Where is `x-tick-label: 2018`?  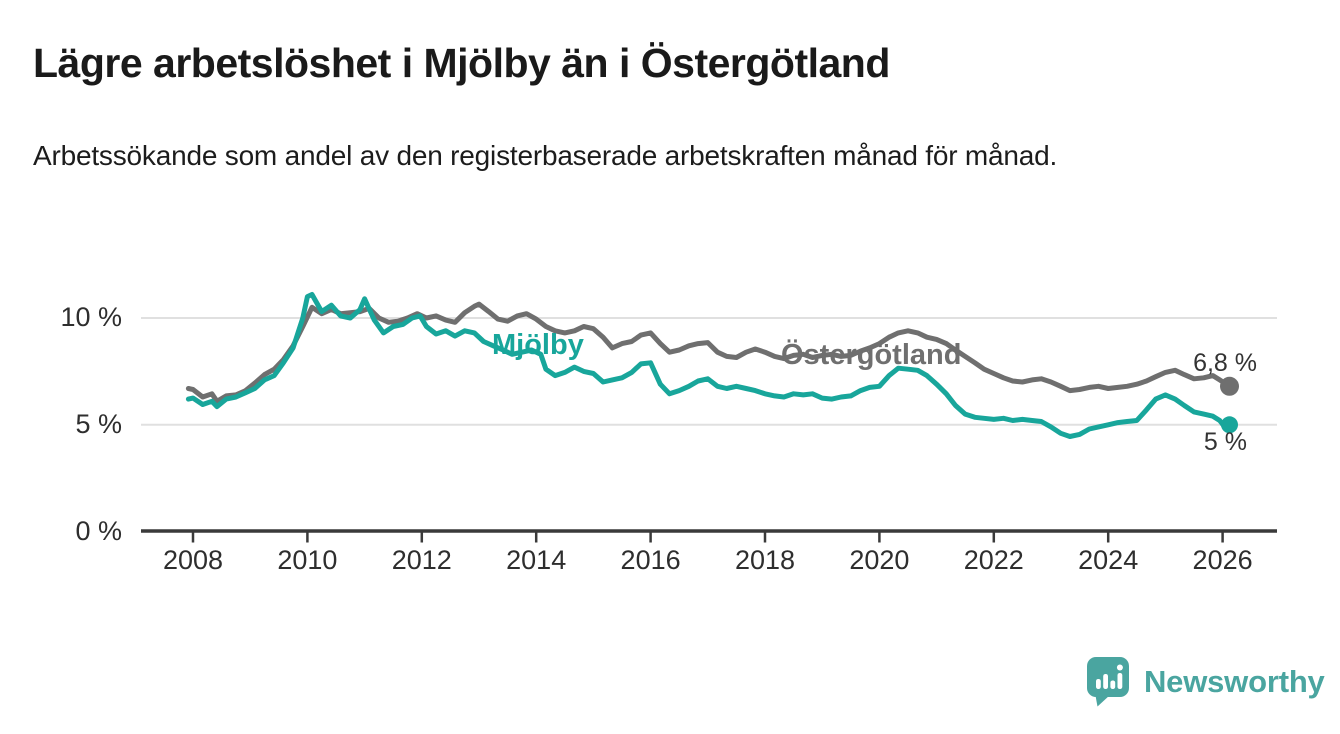
x-tick-label: 2018 is located at coordinates (765, 560).